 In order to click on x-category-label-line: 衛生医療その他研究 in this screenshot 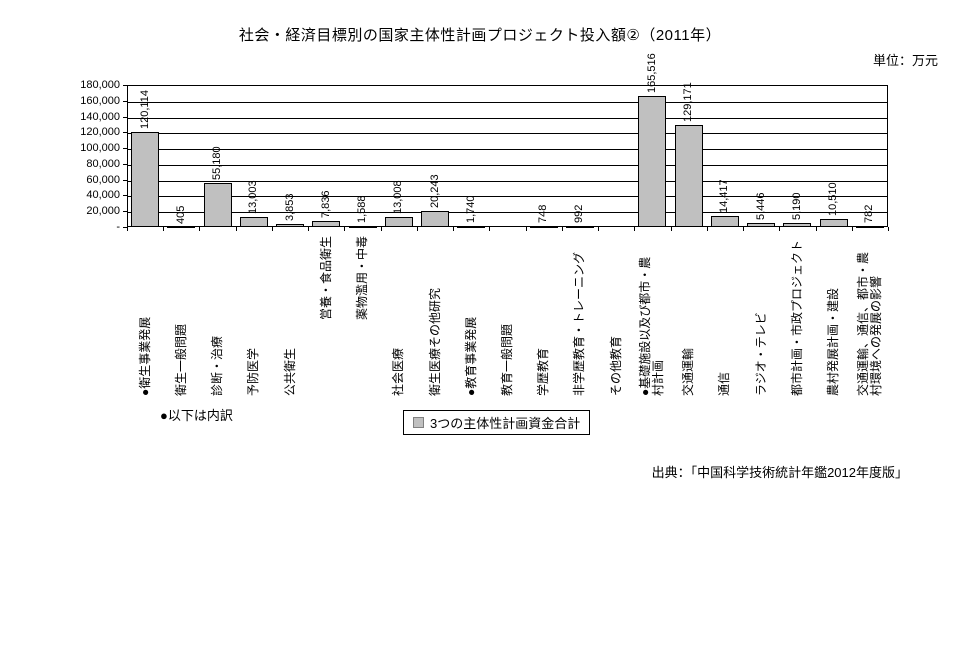, I will do `click(434, 341)`.